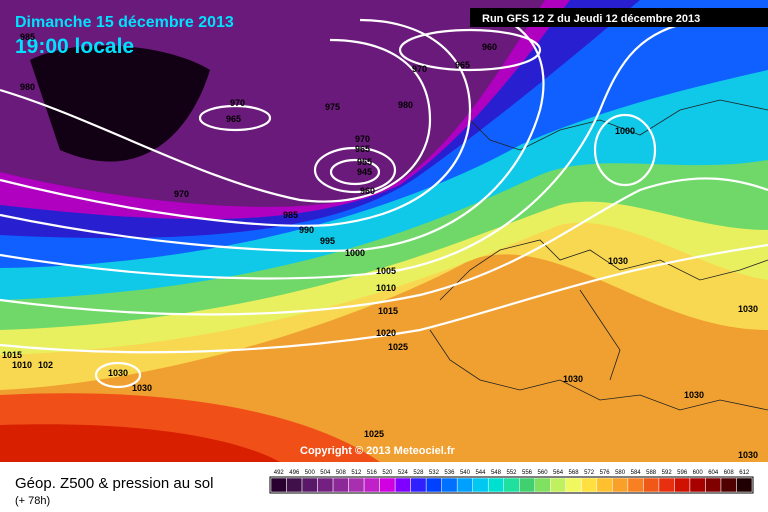 The image size is (768, 512). Describe the element at coordinates (372, 473) in the screenshot. I see `colorbar-label: 516` at that location.